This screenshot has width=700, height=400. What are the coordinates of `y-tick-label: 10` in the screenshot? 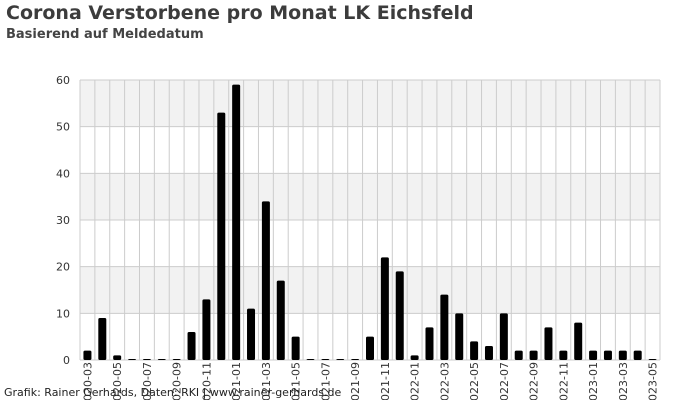 It's located at (63, 313).